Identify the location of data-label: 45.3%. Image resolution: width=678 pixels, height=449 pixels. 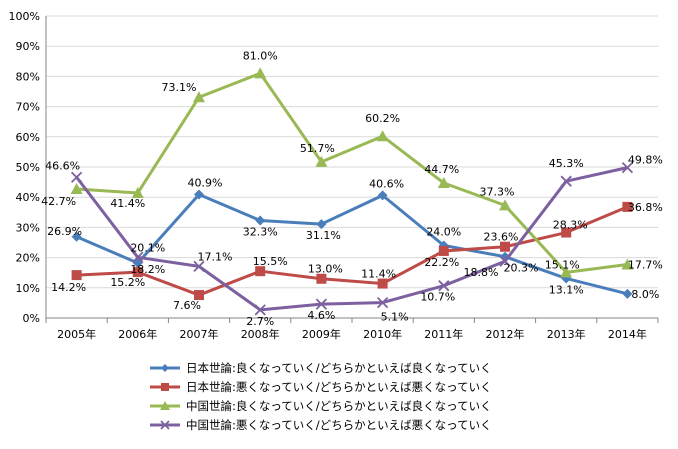
(566, 163).